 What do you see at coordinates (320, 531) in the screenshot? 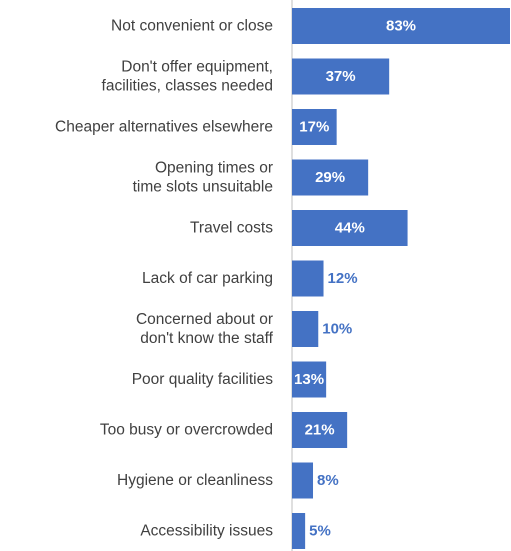
I see `value-label: 5%` at bounding box center [320, 531].